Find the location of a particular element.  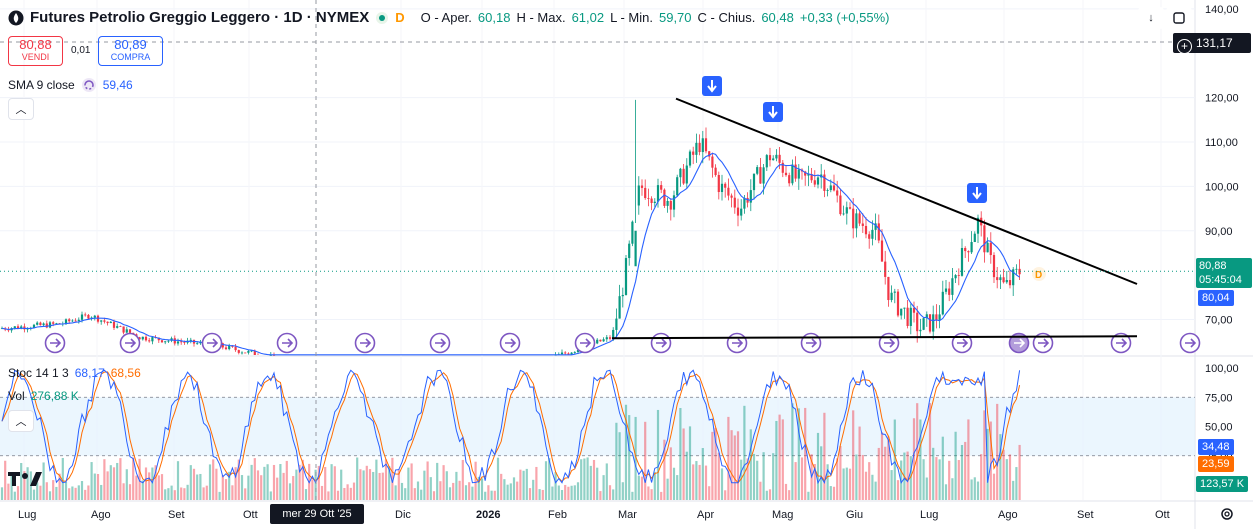

support-trendline is located at coordinates (874, 337).